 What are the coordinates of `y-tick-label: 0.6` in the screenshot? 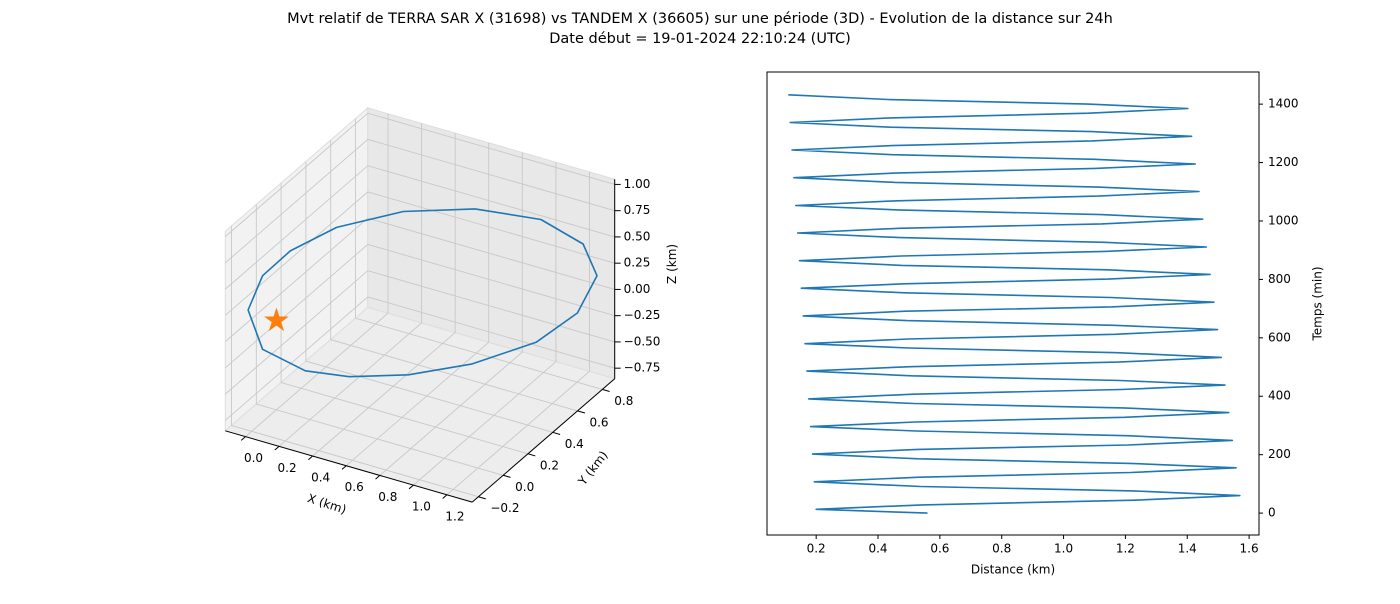 It's located at (598, 422).